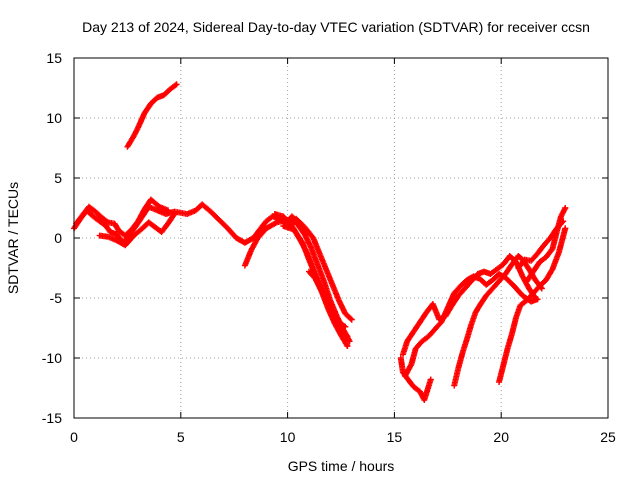  I want to click on x-tick-label: 25, so click(608, 437).